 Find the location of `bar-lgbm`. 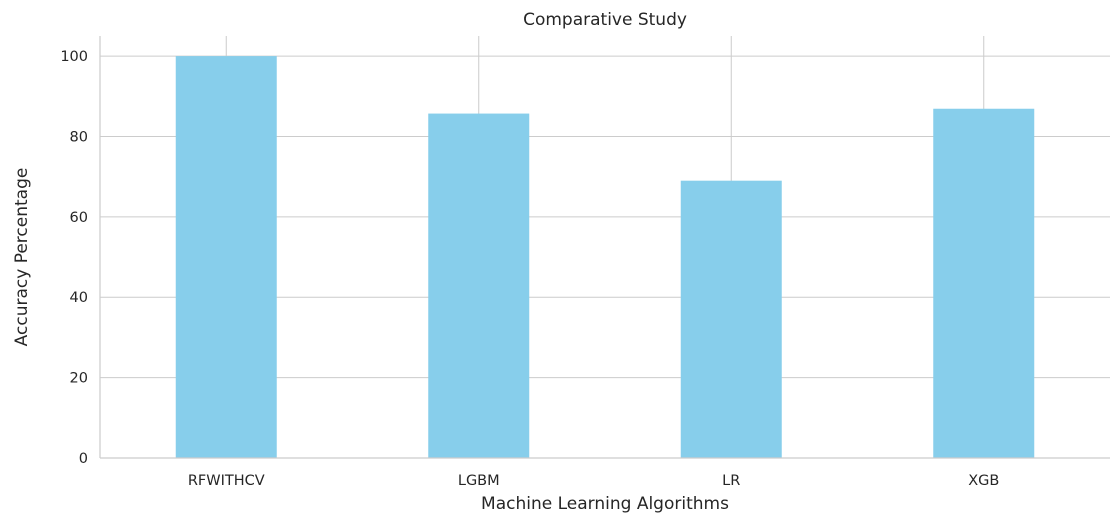

bar-lgbm is located at coordinates (479, 285).